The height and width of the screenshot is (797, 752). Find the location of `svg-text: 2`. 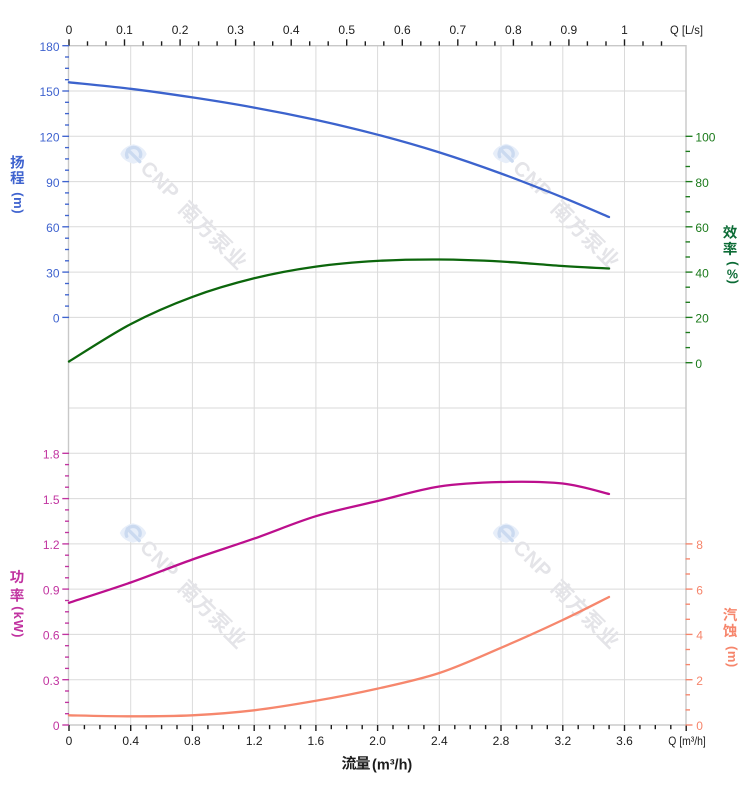

svg-text: 2 is located at coordinates (699, 681).